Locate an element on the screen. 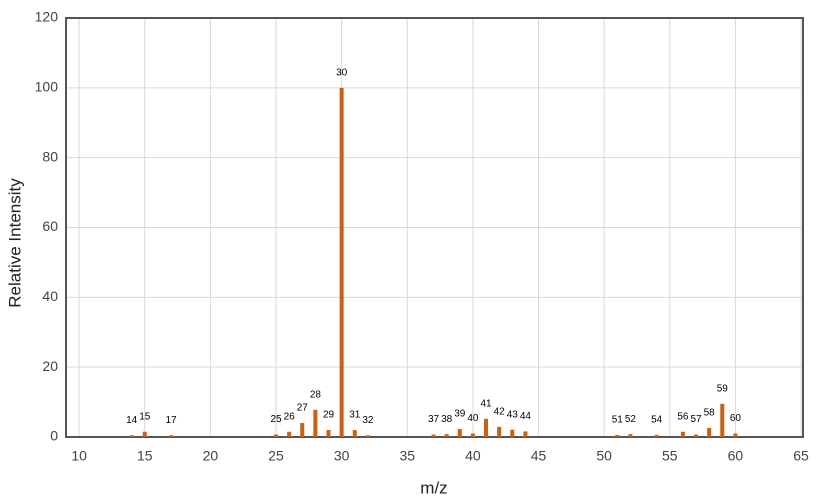 This screenshot has height=500, width=818. x-tick-label: 35 is located at coordinates (407, 456).